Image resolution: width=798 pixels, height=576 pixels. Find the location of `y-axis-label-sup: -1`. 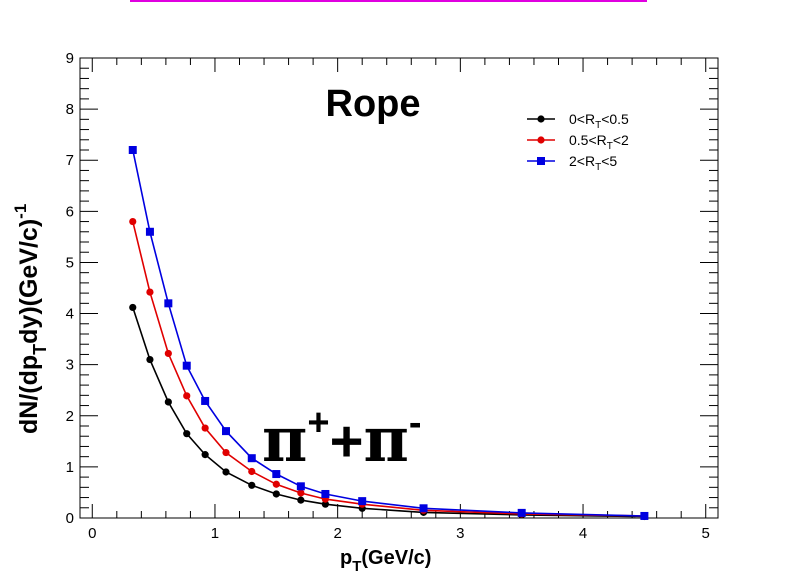

y-axis-label-sup: -1 is located at coordinates (20, 211).